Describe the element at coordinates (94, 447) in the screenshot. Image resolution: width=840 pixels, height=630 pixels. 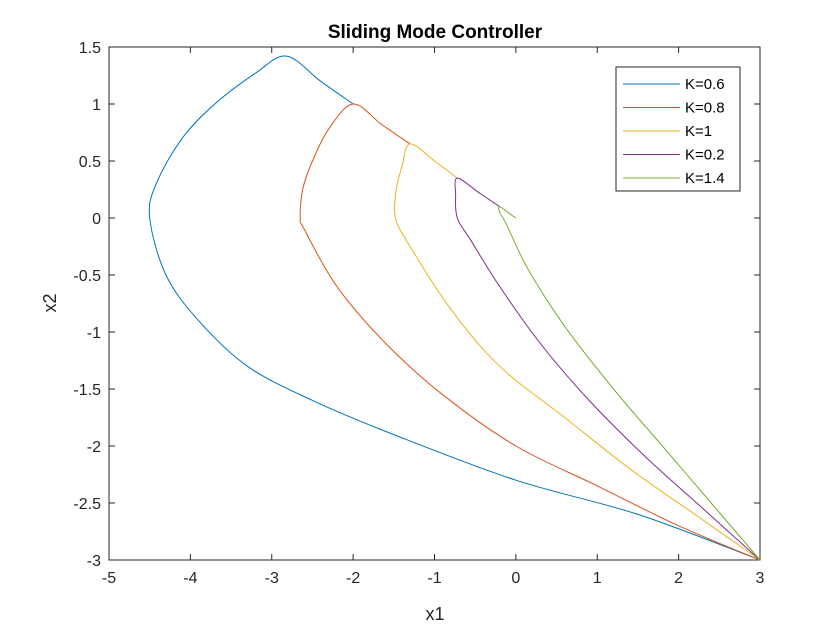
I see `y-tick-label: -2` at that location.